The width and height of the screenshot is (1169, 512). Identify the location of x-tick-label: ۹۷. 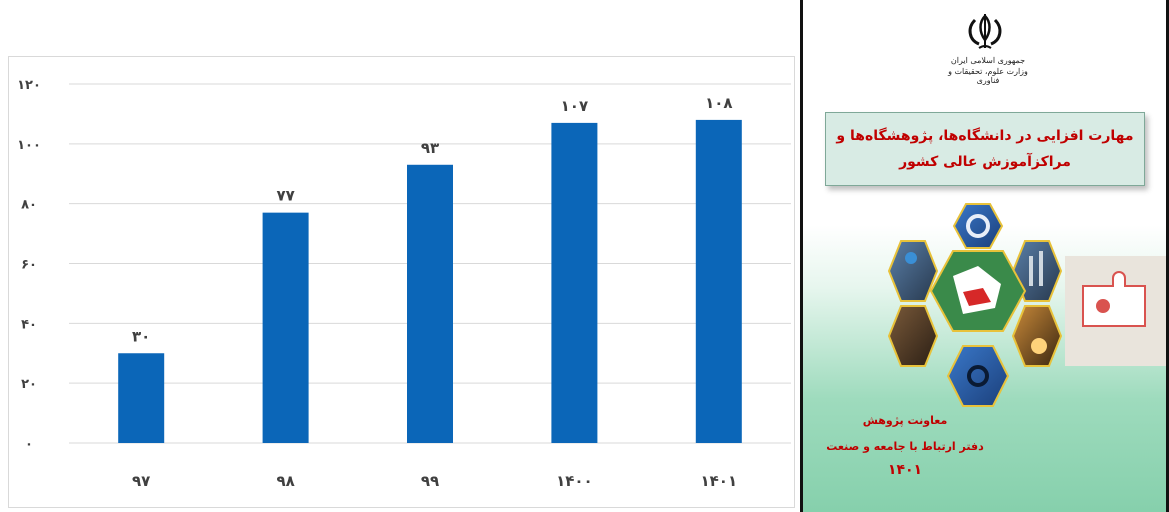
(141, 481).